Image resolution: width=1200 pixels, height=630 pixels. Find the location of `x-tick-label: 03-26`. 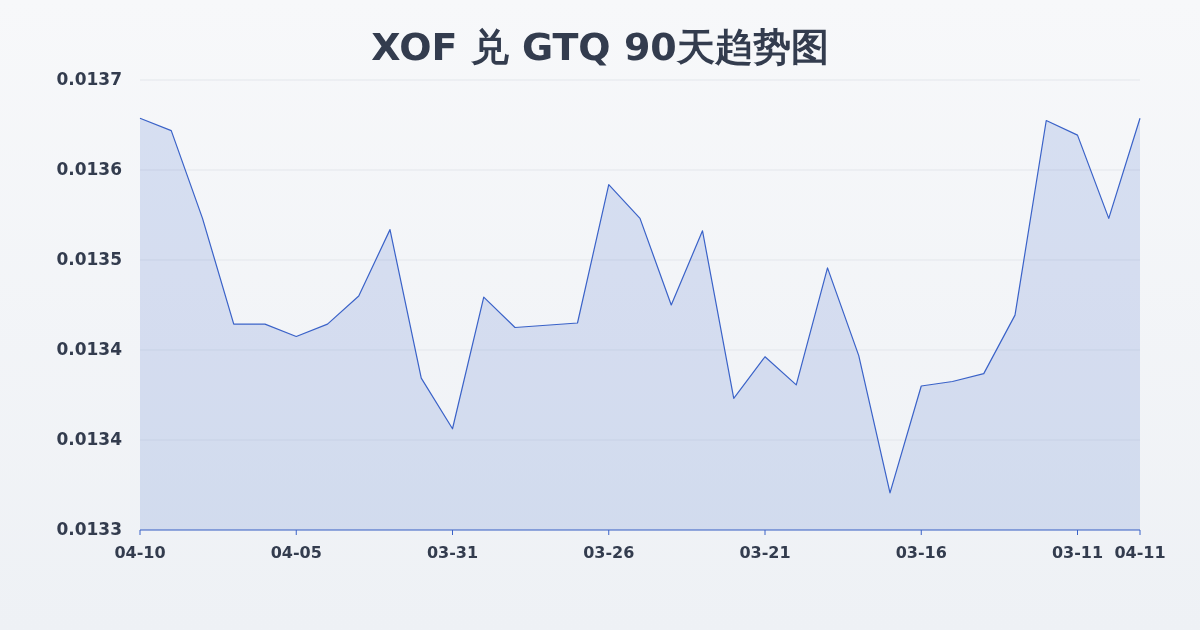

x-tick-label: 03-26 is located at coordinates (609, 552).